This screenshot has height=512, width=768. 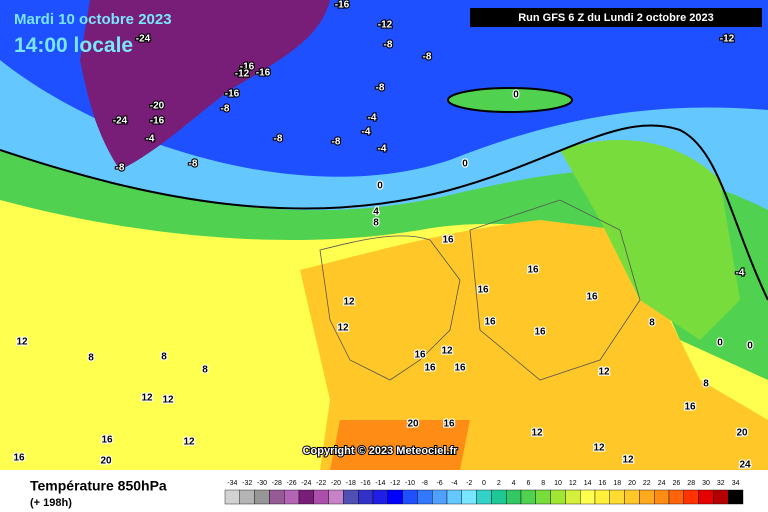 I want to click on scale-label: 16, so click(x=603, y=483).